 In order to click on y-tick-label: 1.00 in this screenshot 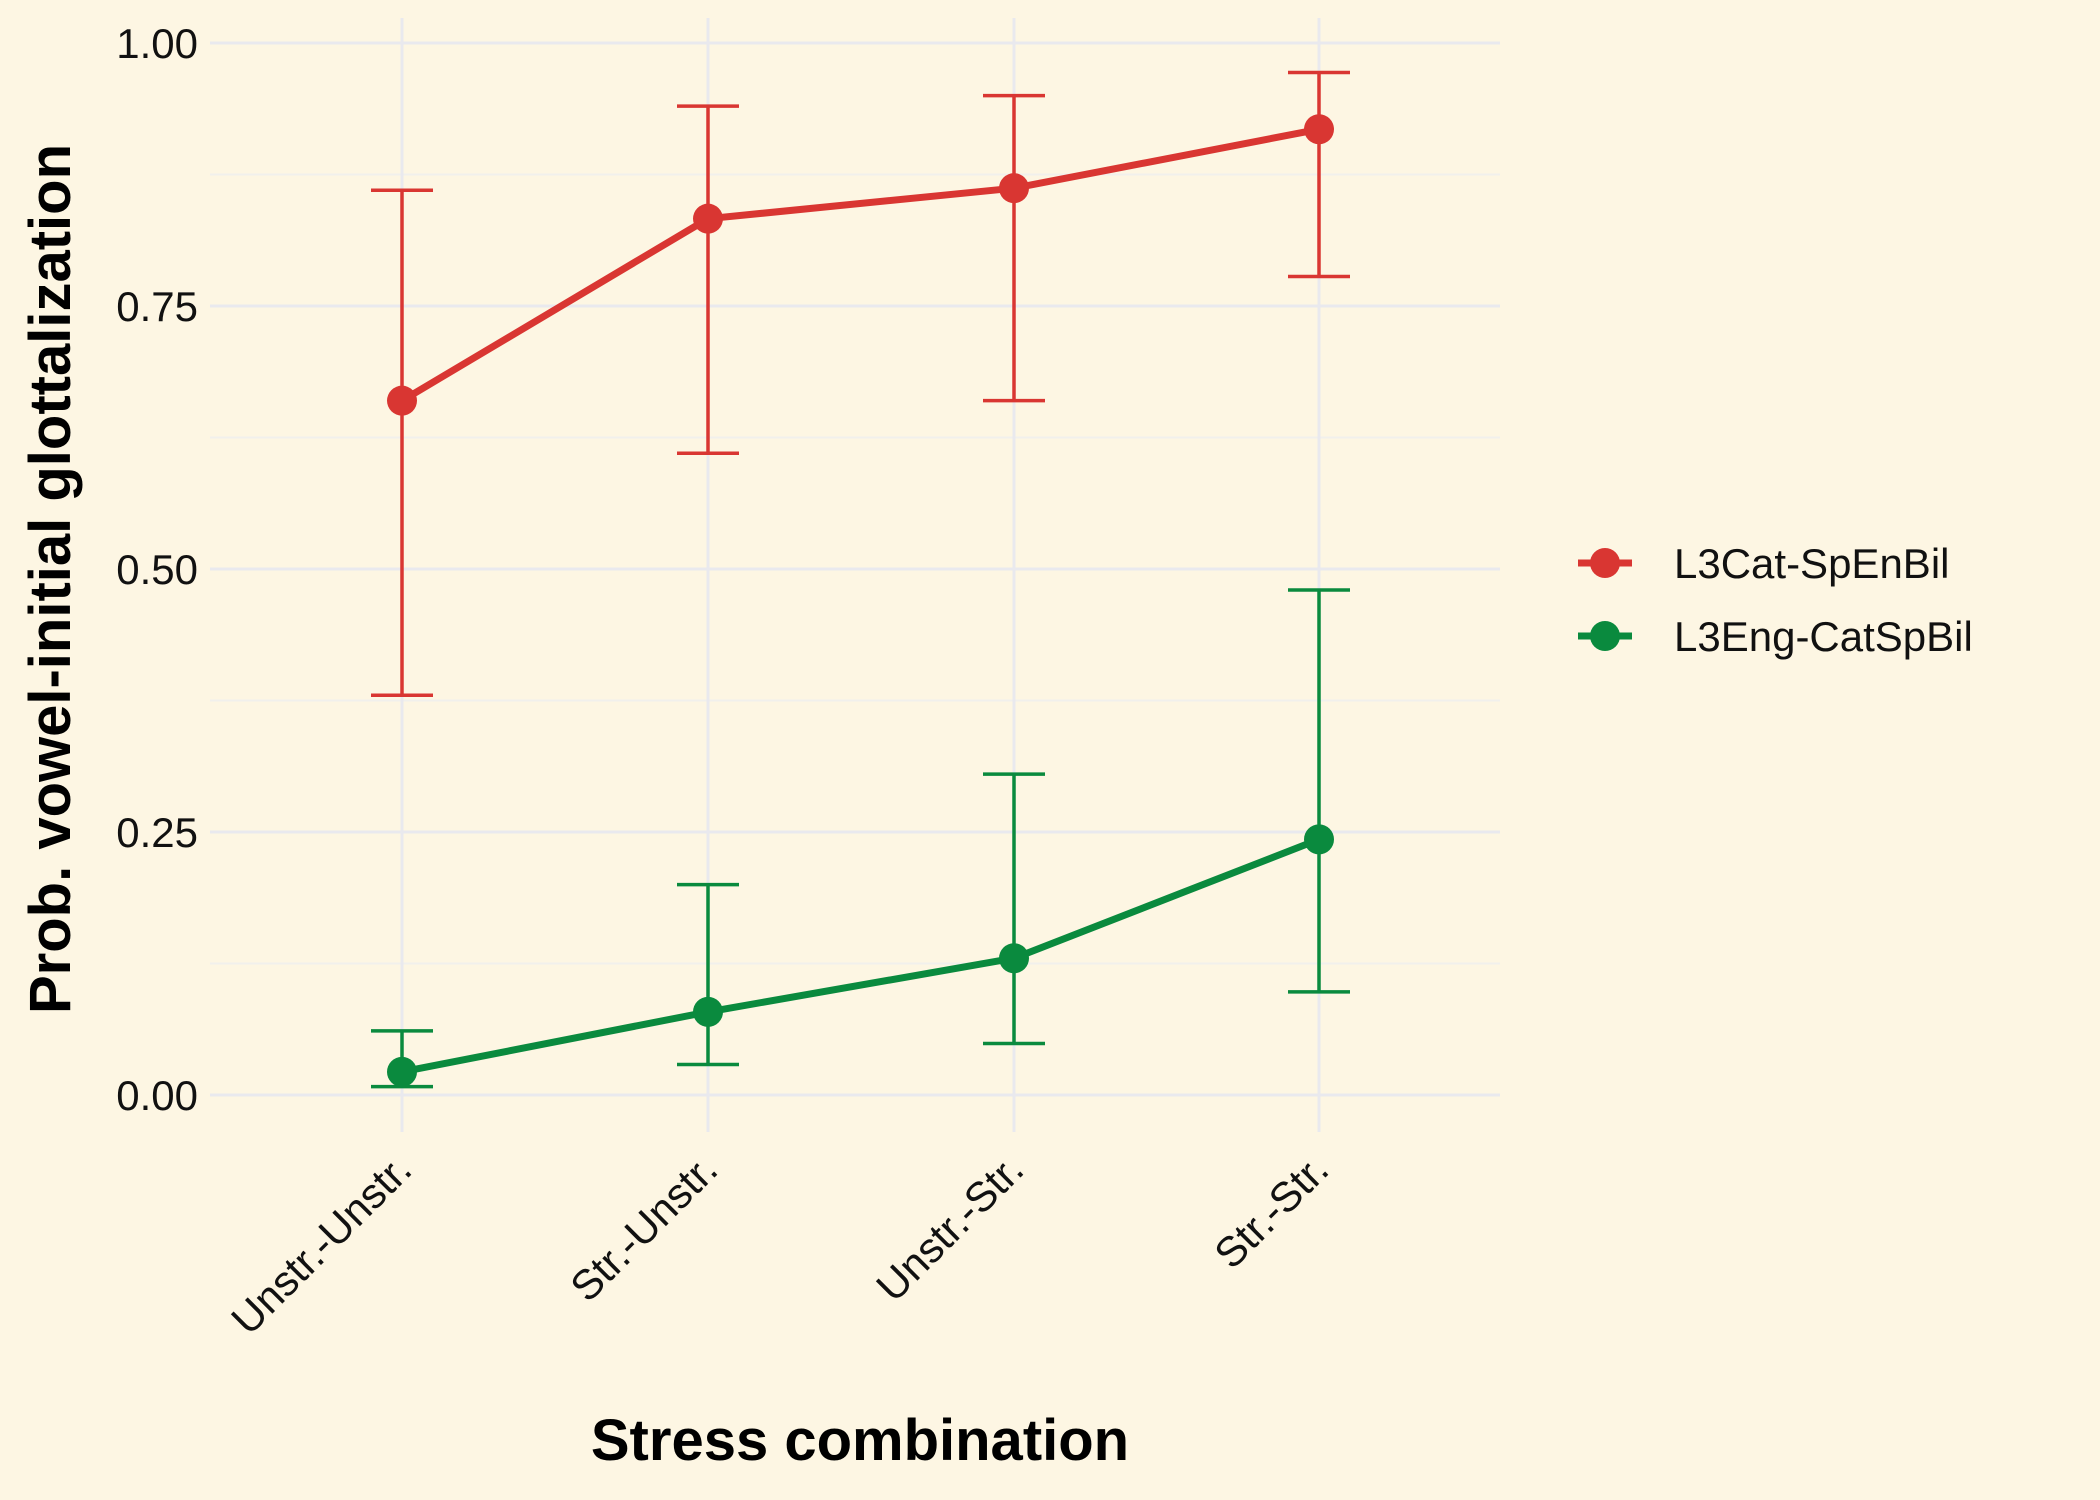, I will do `click(157, 43)`.